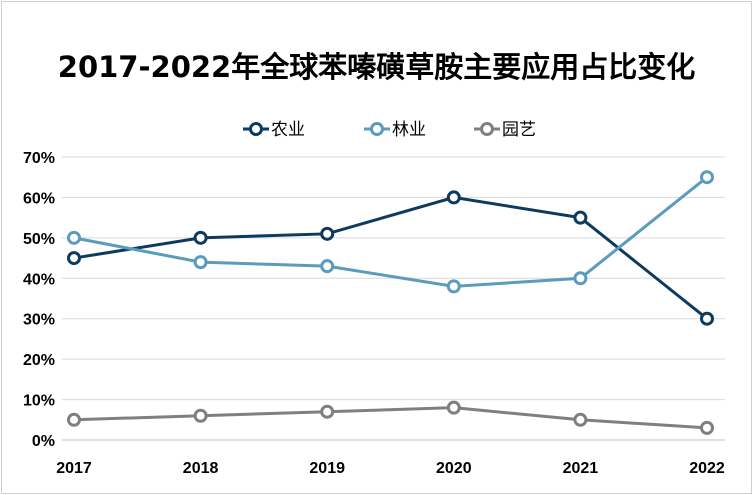 This screenshot has height=495, width=753. I want to click on y-tick-label: 40%, so click(39, 279).